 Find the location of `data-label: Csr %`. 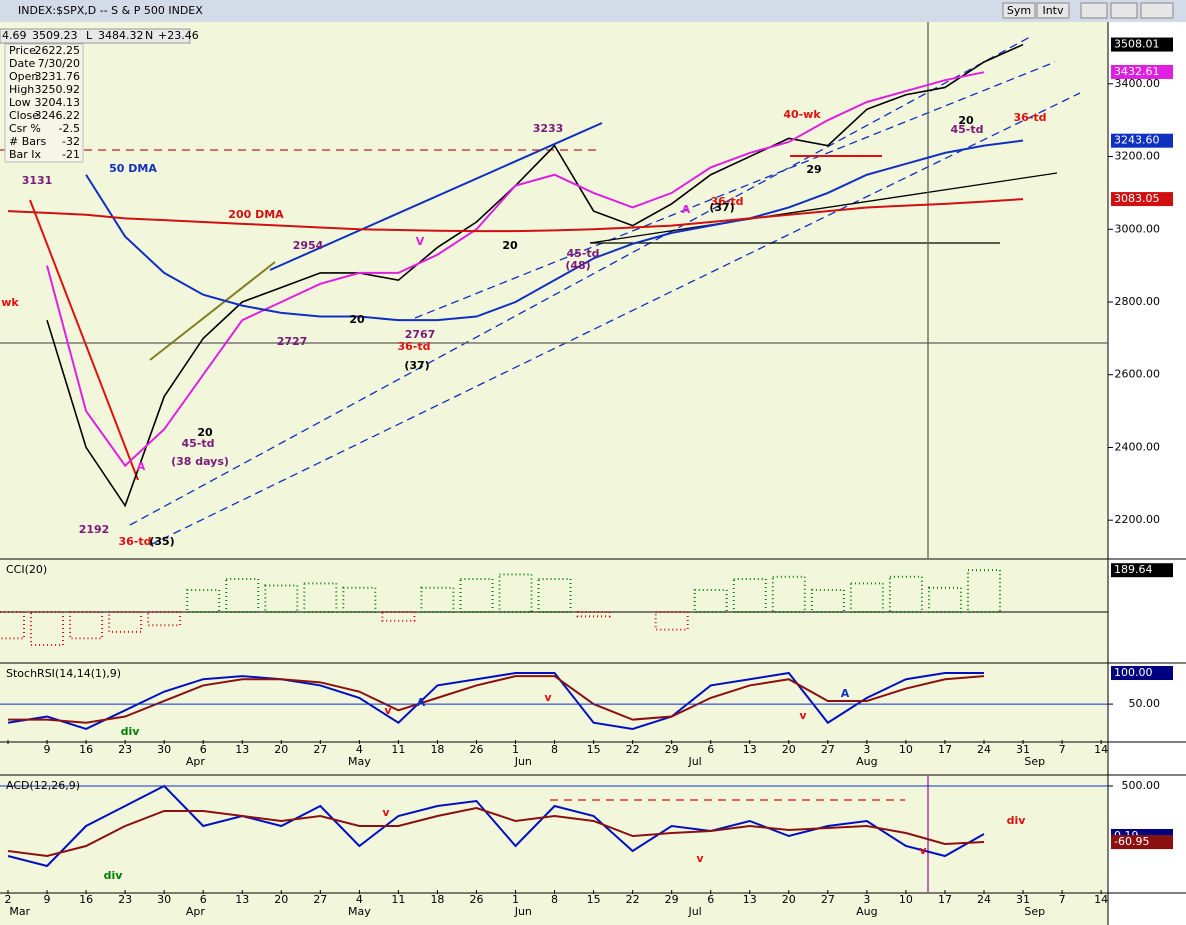

data-label: Csr % is located at coordinates (25, 128).